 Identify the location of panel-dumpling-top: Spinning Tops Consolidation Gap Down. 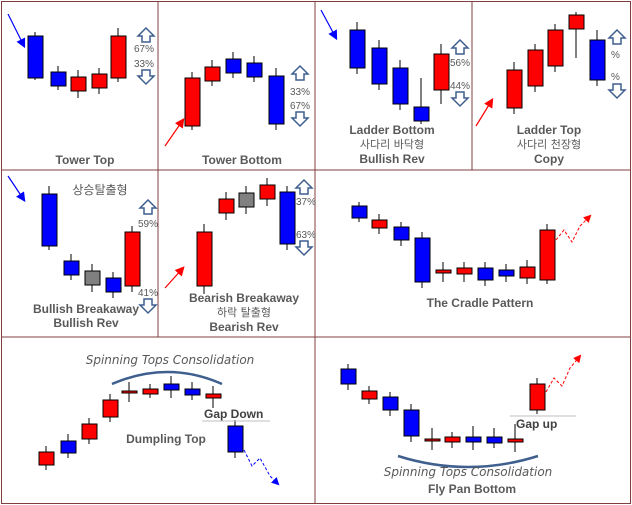
(159, 419).